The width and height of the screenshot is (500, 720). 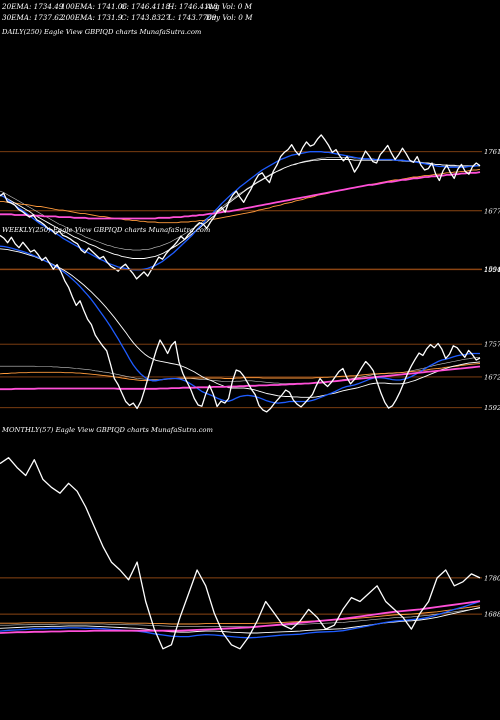 What do you see at coordinates (492, 408) in the screenshot?
I see `weekly-level-label-1592: 1592` at bounding box center [492, 408].